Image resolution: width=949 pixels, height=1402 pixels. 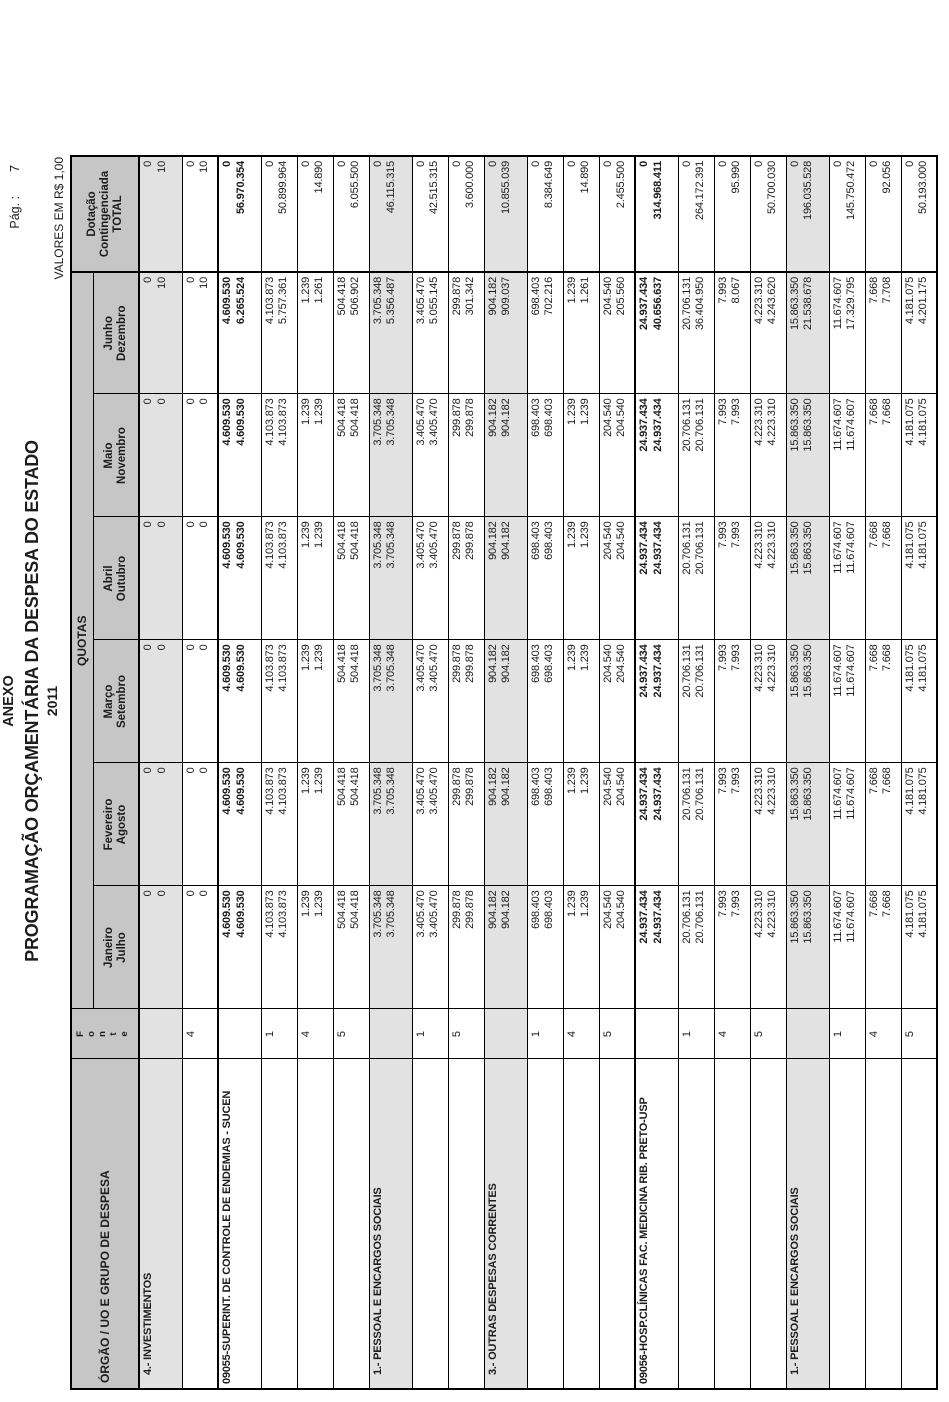 What do you see at coordinates (351, 1034) in the screenshot?
I see `row-fonte: 5` at bounding box center [351, 1034].